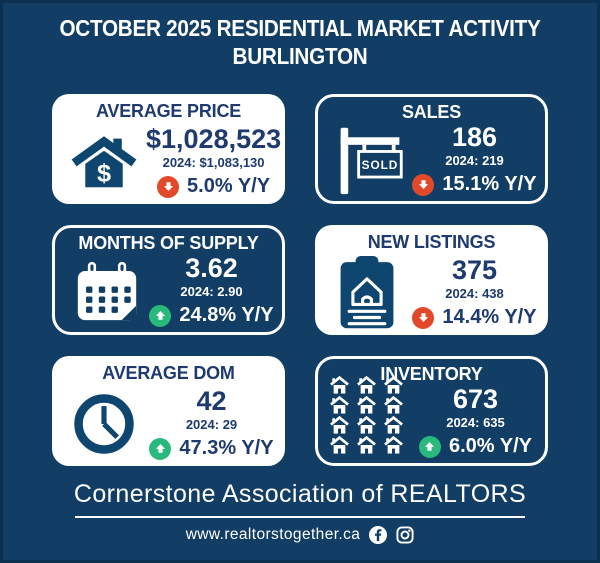  I want to click on metric-value: $1,028,523, so click(214, 138).